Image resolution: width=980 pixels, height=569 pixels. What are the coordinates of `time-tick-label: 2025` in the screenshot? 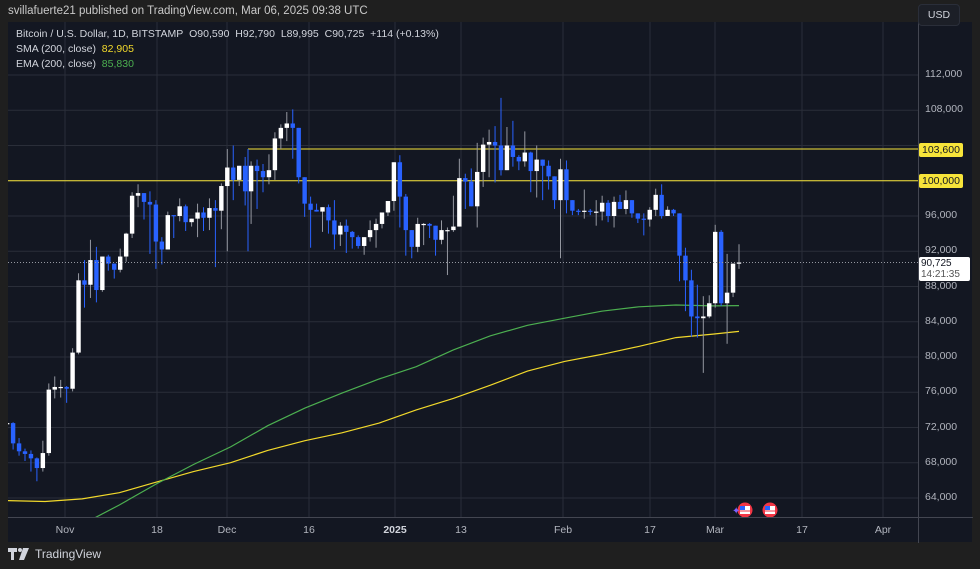 It's located at (395, 530).